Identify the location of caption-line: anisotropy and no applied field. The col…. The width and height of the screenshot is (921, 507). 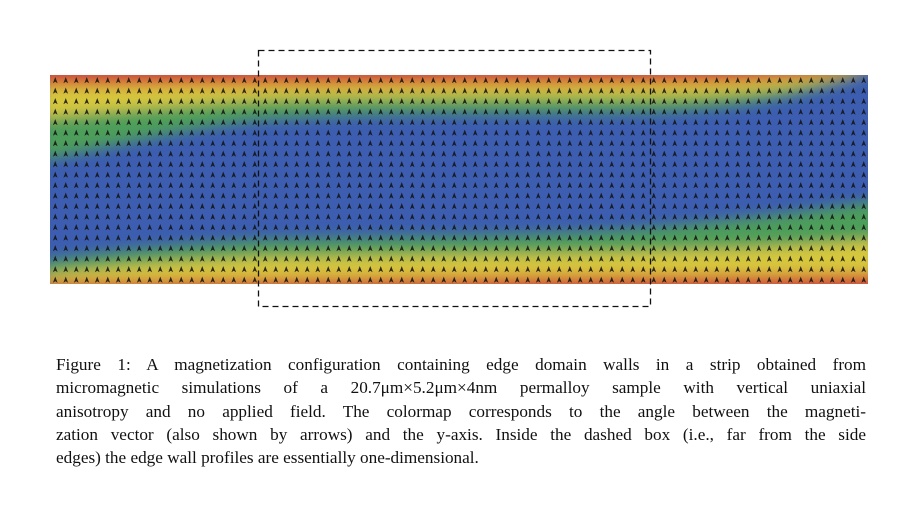
(461, 411).